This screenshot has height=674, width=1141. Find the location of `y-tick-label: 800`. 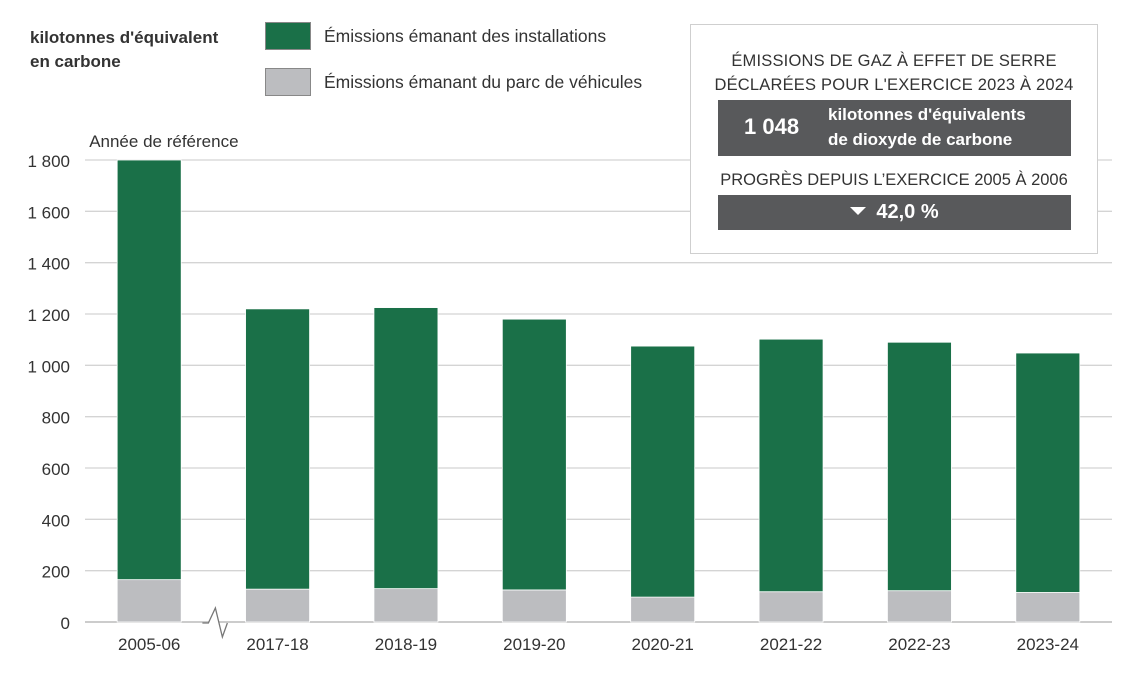

y-tick-label: 800 is located at coordinates (56, 418).